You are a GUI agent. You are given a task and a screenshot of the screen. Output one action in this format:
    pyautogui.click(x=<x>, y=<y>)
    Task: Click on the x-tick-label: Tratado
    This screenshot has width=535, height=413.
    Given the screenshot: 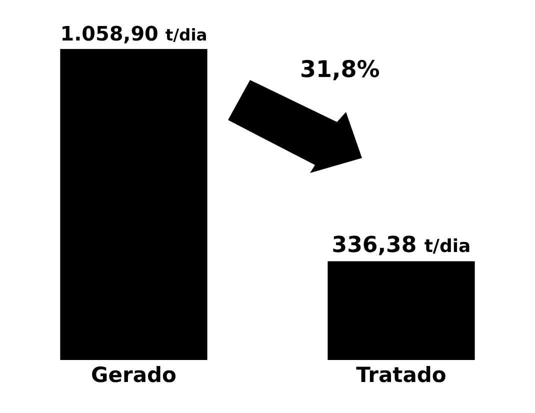 What is the action you would take?
    pyautogui.click(x=401, y=375)
    